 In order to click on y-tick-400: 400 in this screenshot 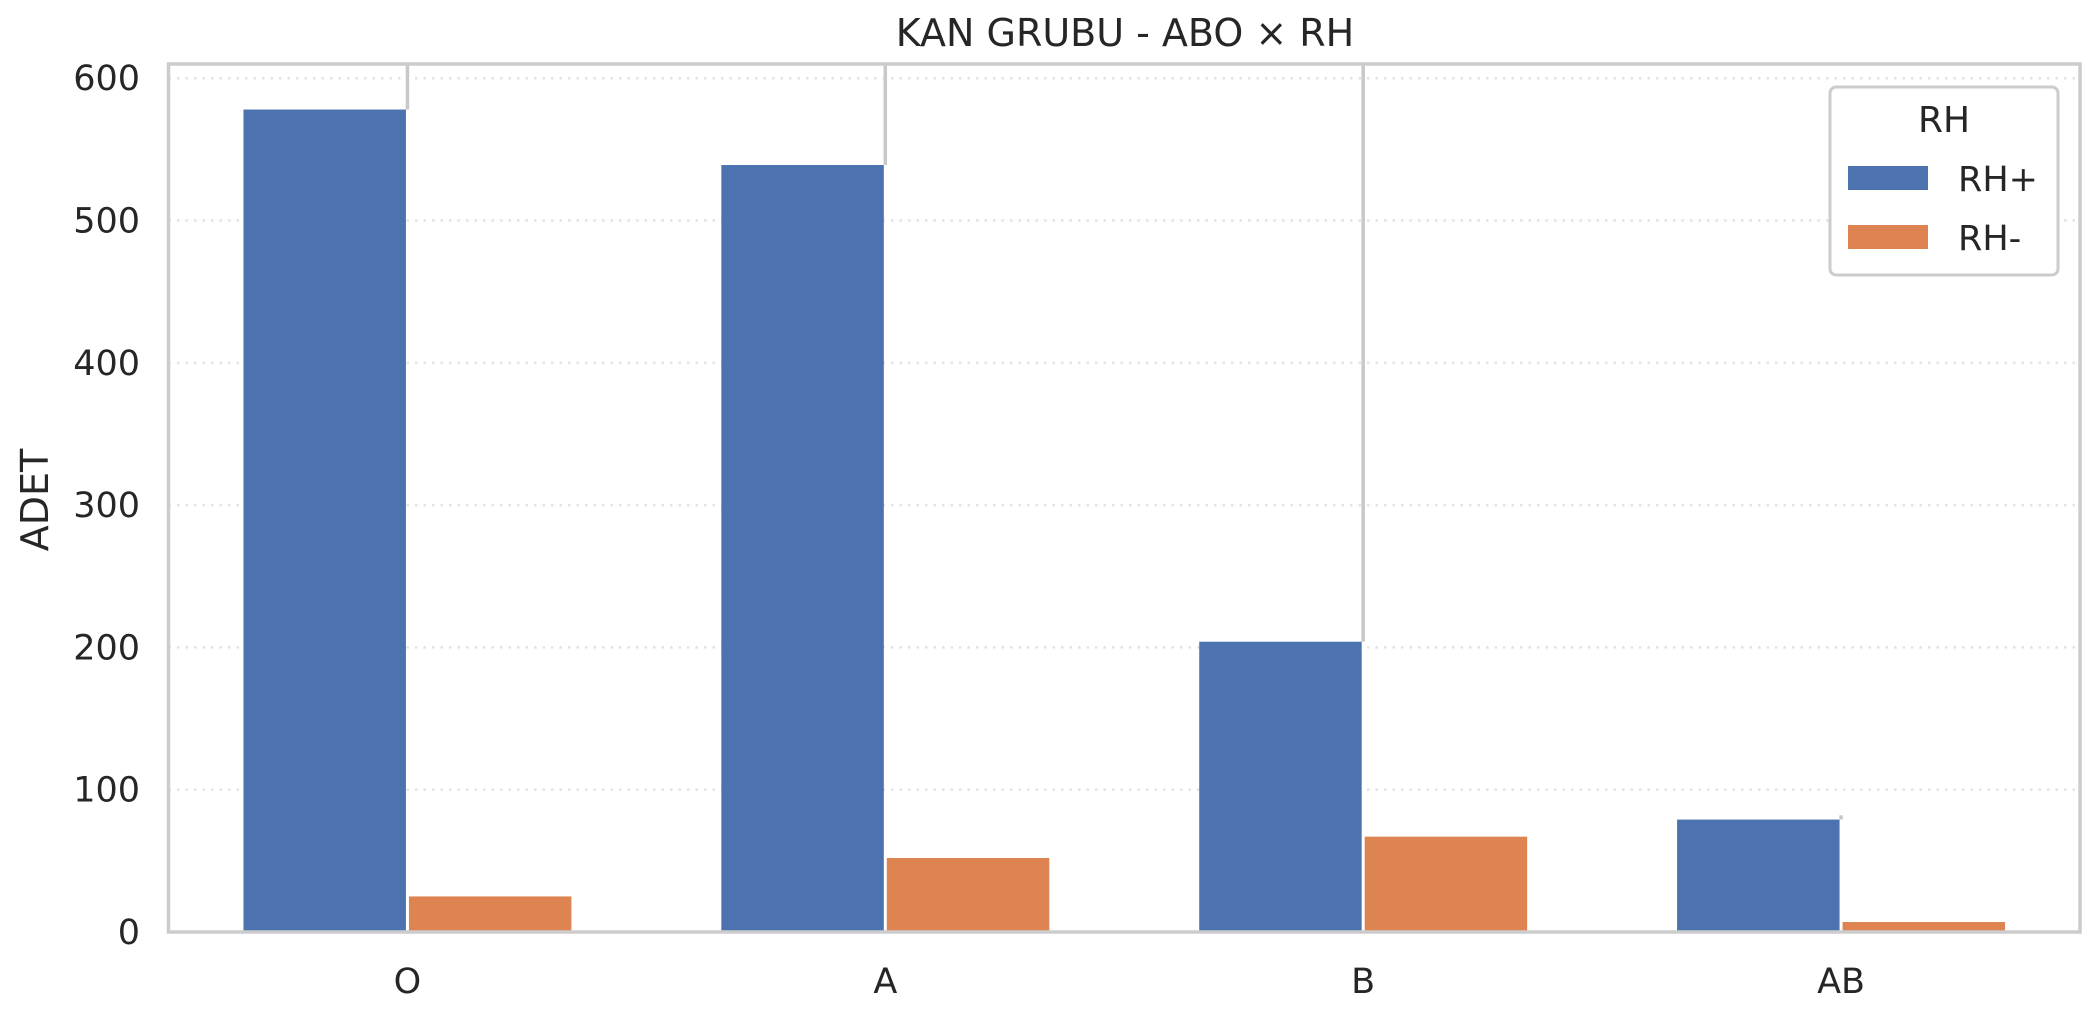, I will do `click(106, 364)`.